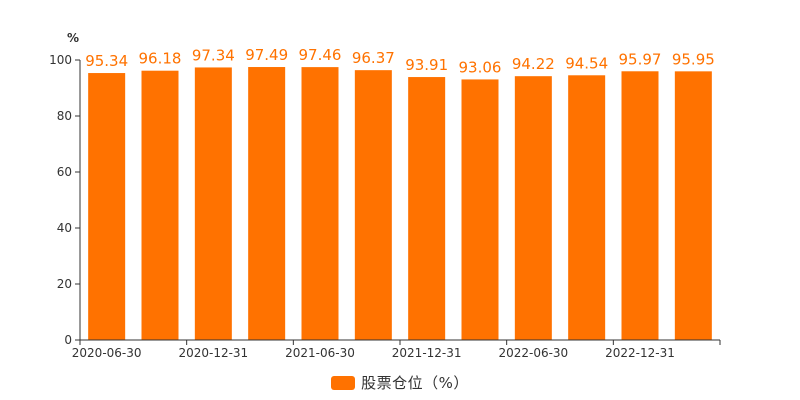 This screenshot has height=400, width=800. What do you see at coordinates (320, 55) in the screenshot?
I see `data-label: 97.46` at bounding box center [320, 55].